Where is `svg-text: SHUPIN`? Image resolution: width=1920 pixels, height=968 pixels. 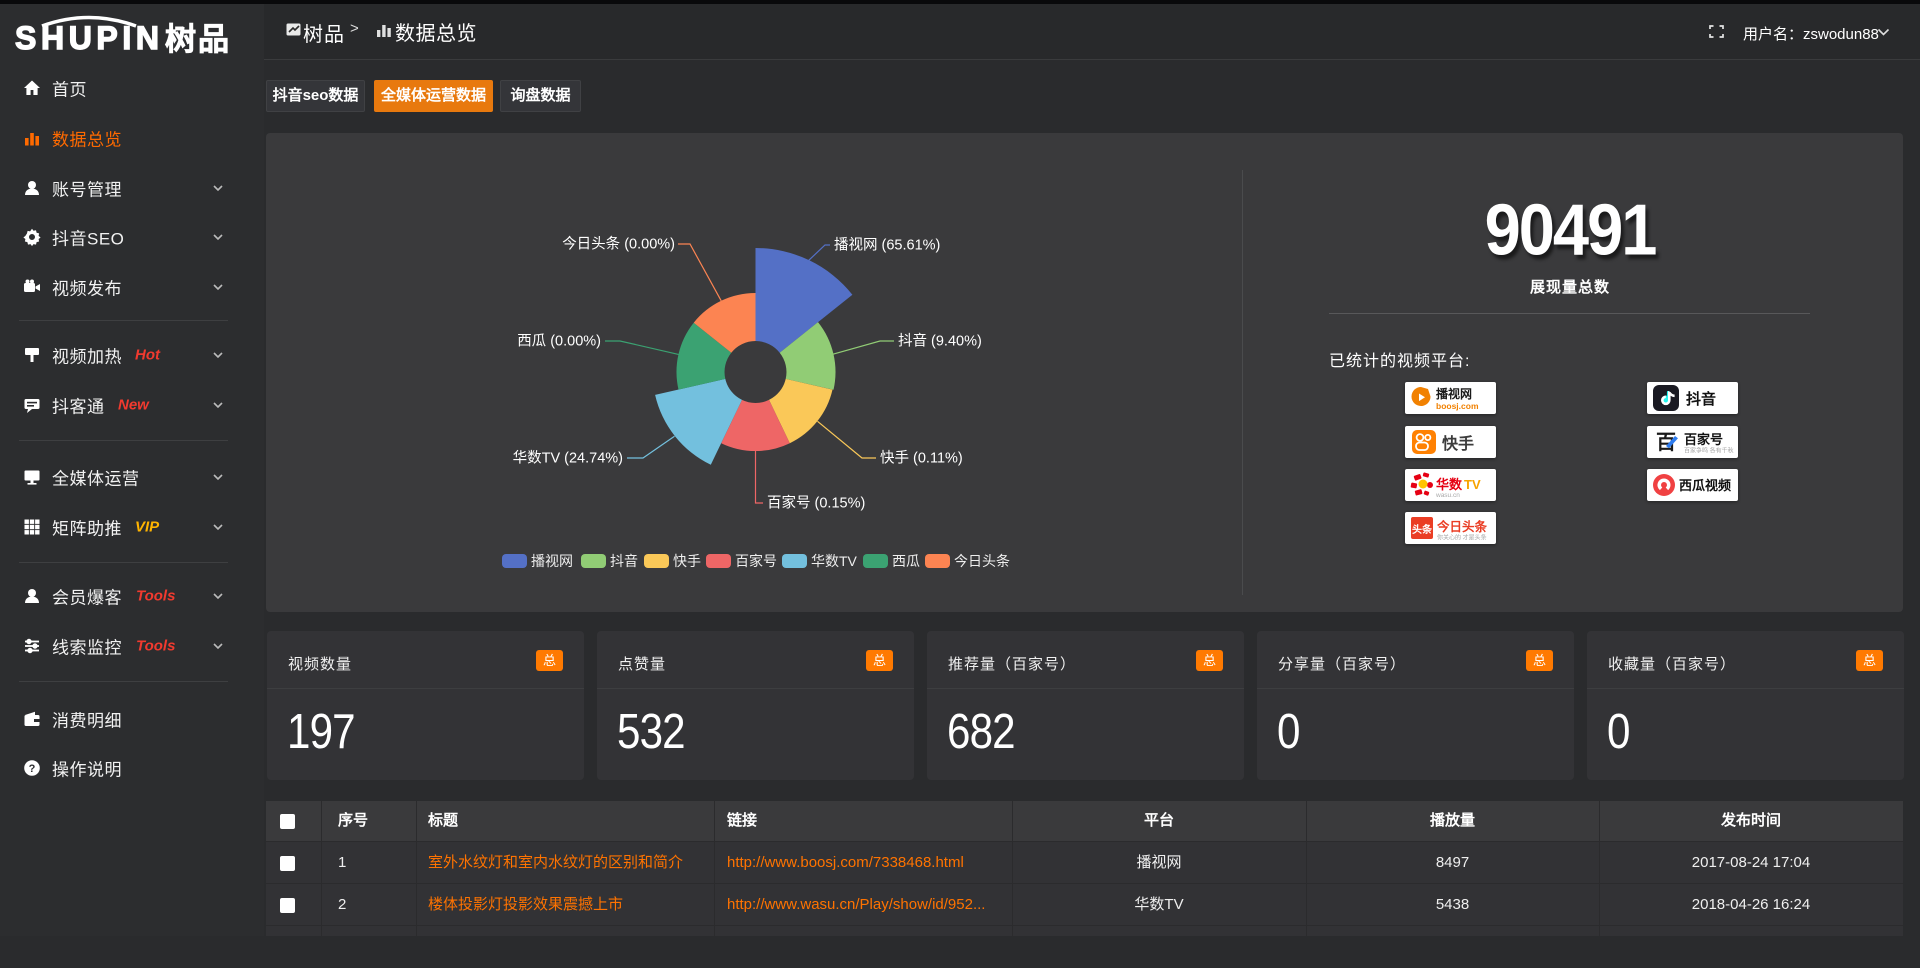 svg-text: SHUPIN is located at coordinates (87, 37).